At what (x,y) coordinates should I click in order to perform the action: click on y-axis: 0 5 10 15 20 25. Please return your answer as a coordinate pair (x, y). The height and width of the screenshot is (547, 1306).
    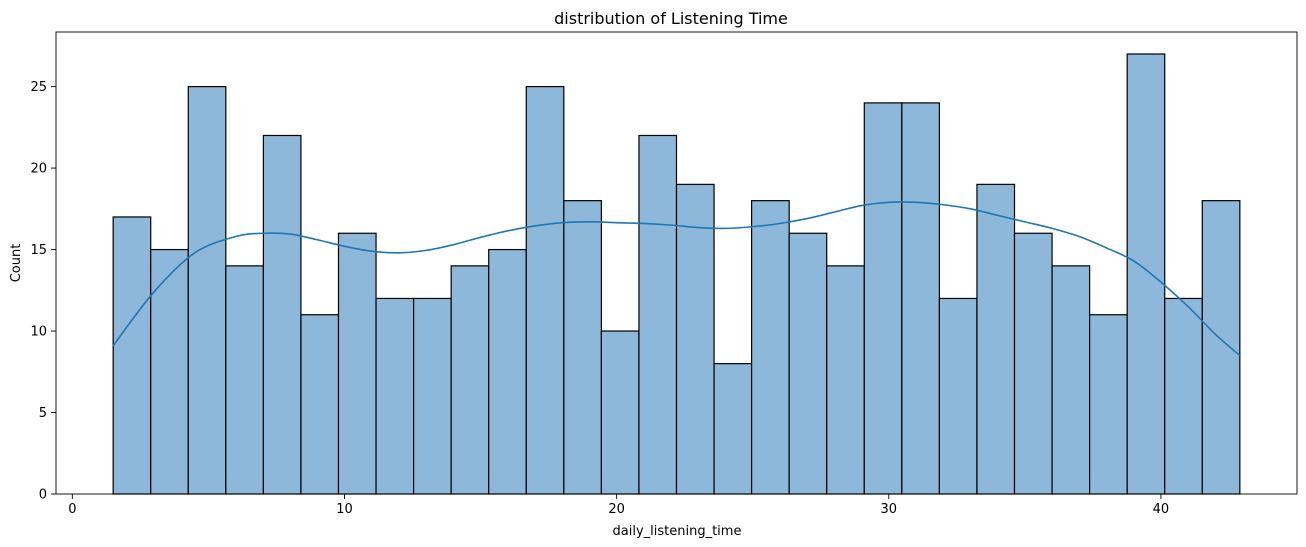
    Looking at the image, I should click on (43, 291).